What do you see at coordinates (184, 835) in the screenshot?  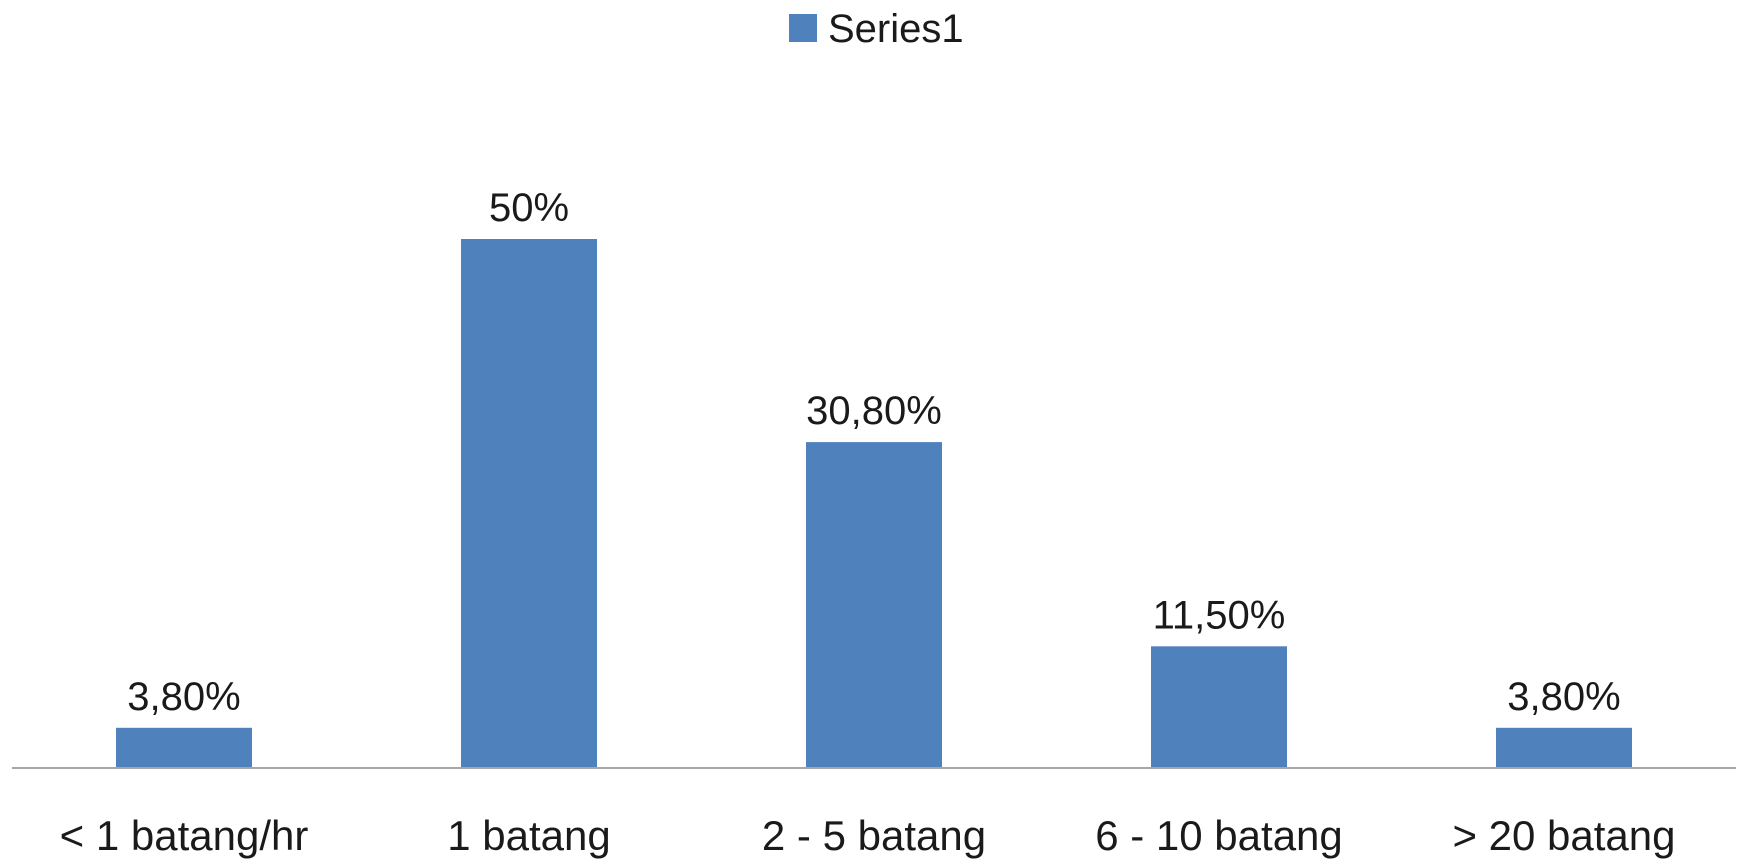 I see `x-tick-label-0: < 1 batang/hr` at bounding box center [184, 835].